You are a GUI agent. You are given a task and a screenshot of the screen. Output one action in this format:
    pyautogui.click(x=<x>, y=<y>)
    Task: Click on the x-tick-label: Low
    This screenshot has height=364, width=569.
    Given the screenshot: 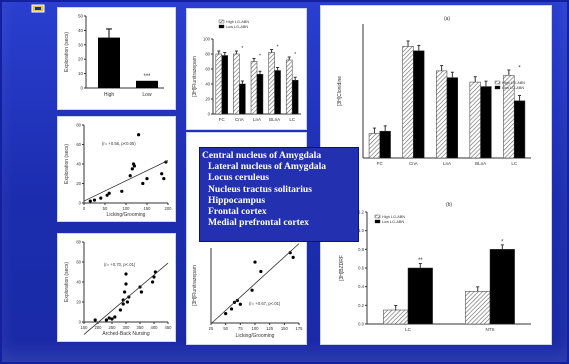 What is the action you would take?
    pyautogui.click(x=147, y=95)
    